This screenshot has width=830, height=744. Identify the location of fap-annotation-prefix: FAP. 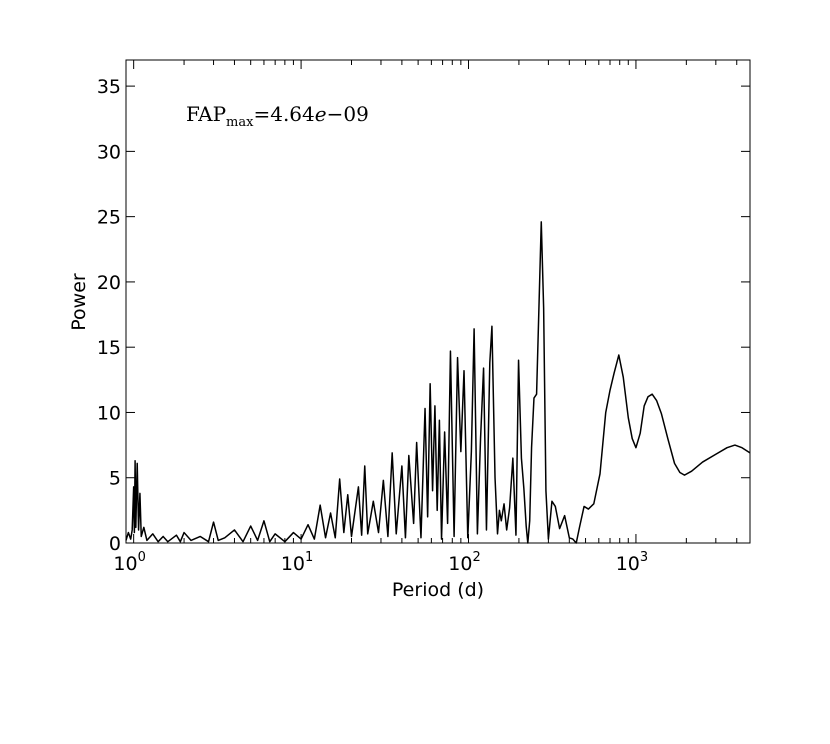
(206, 114).